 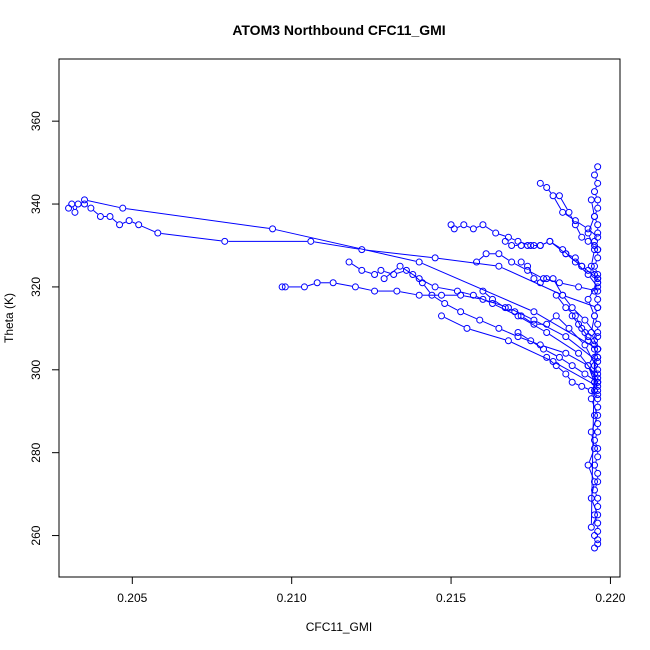 What do you see at coordinates (339, 627) in the screenshot?
I see `x-axis-label: CFC11_GMI` at bounding box center [339, 627].